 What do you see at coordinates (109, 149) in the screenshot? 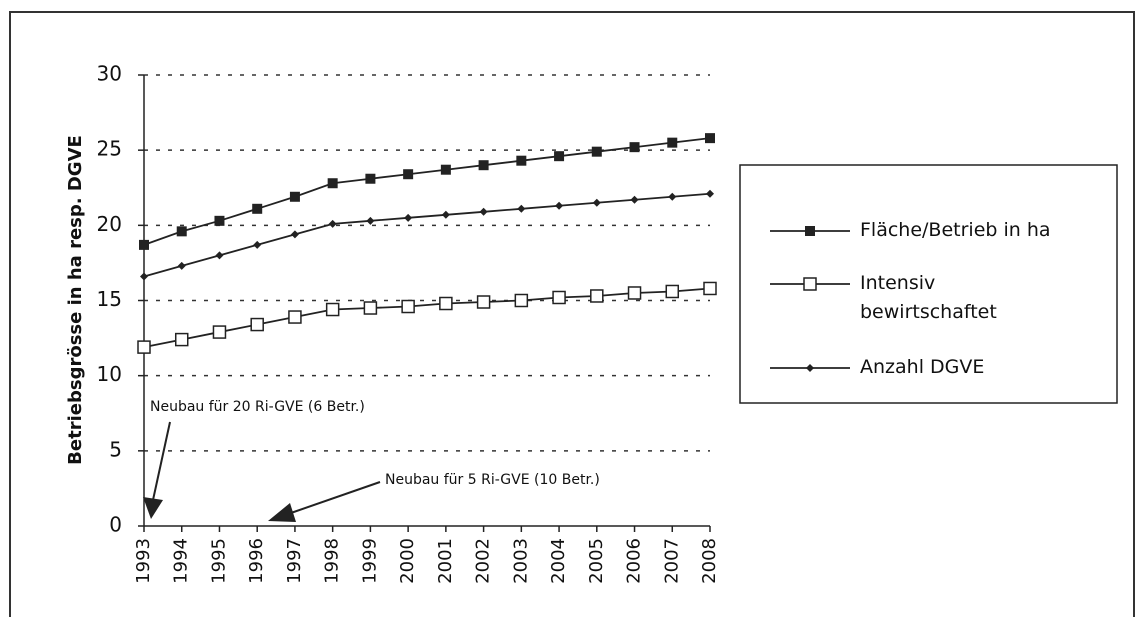
I see `y-tick-label: 25` at bounding box center [109, 149].